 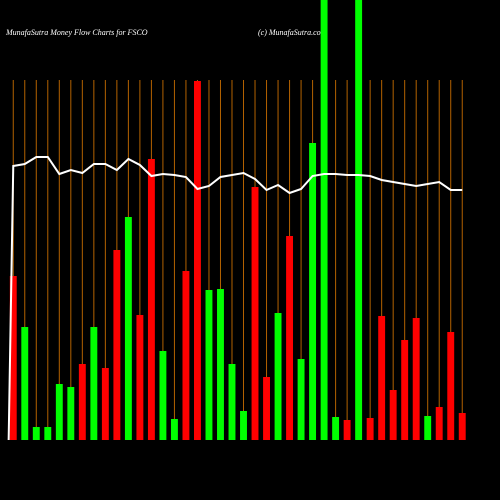 What do you see at coordinates (292, 32) in the screenshot?
I see `chart-subtitle: (c) MunafaSutra.com` at bounding box center [292, 32].